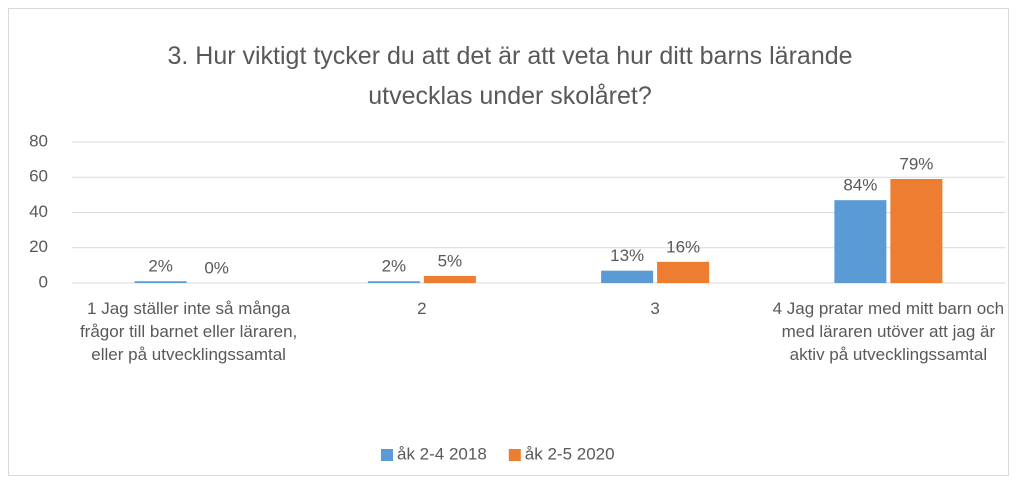  Describe the element at coordinates (916, 163) in the screenshot. I see `data-label: 79%` at that location.